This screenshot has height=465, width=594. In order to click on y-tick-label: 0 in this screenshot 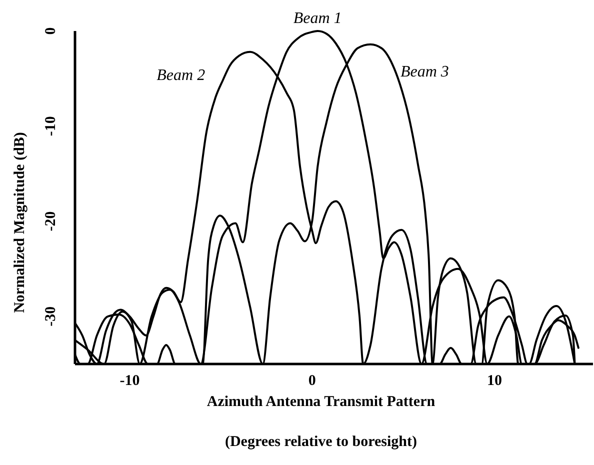, I will do `click(51, 31)`.